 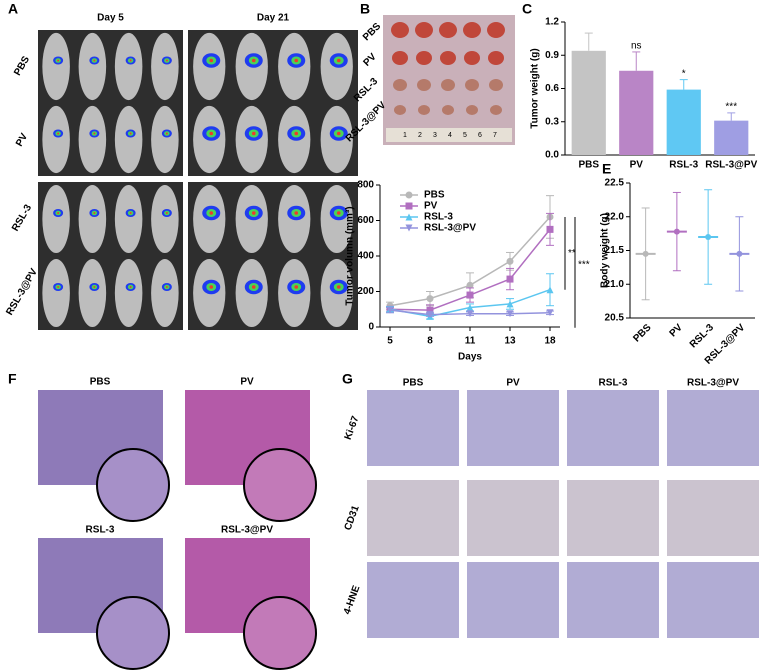 I want to click on panel-label: B, so click(x=365, y=9).